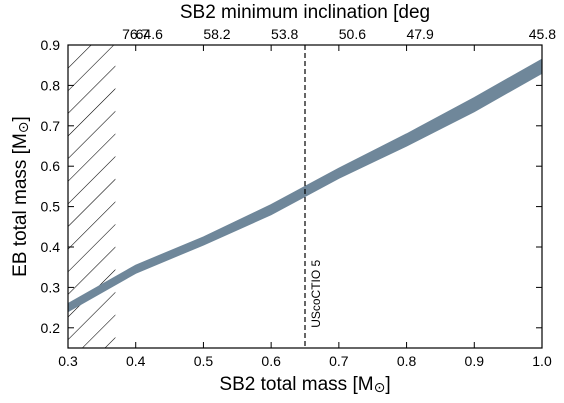  What do you see at coordinates (407, 361) in the screenshot?
I see `x-tick-label: 0.8` at bounding box center [407, 361].